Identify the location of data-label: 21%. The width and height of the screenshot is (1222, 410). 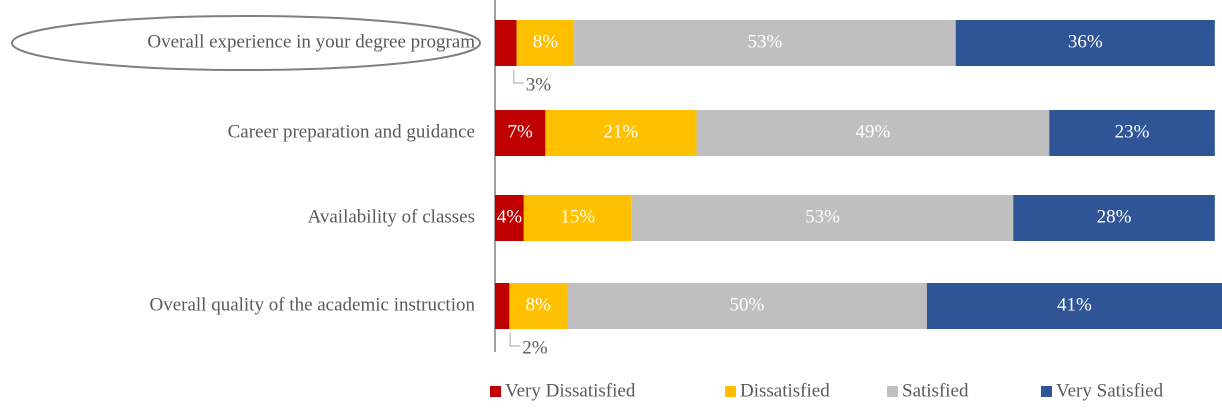
(621, 131).